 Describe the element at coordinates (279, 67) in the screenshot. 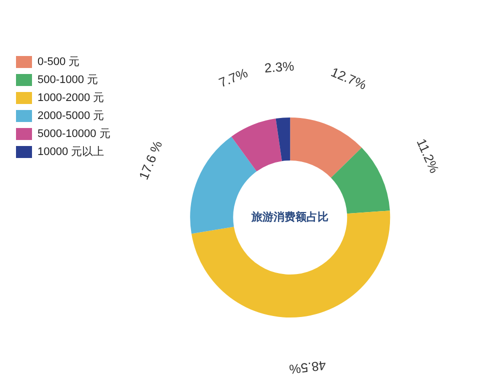

I see `data-label: 2.3%` at that location.